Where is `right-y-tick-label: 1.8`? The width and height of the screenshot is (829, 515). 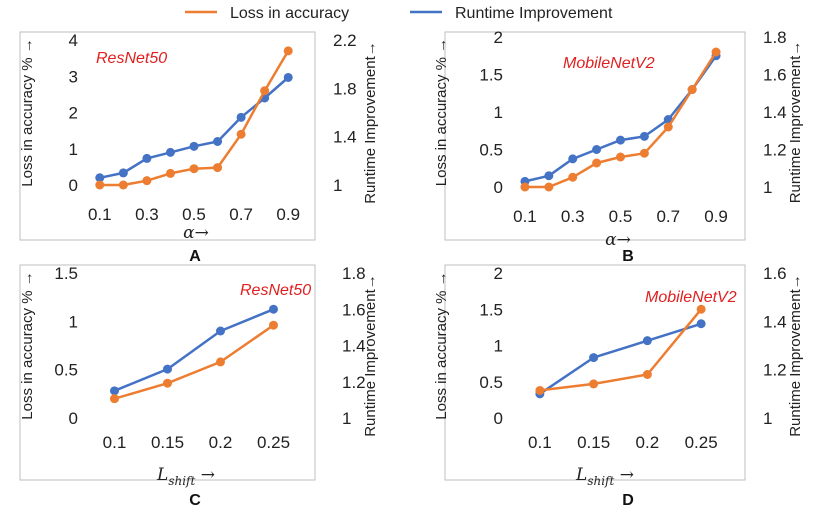 right-y-tick-label: 1.8 is located at coordinates (775, 37).